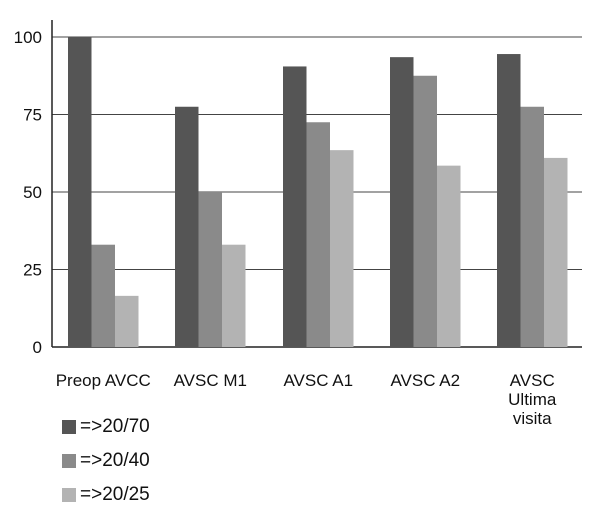  I want to click on legend-label: =>20/40, so click(115, 460).